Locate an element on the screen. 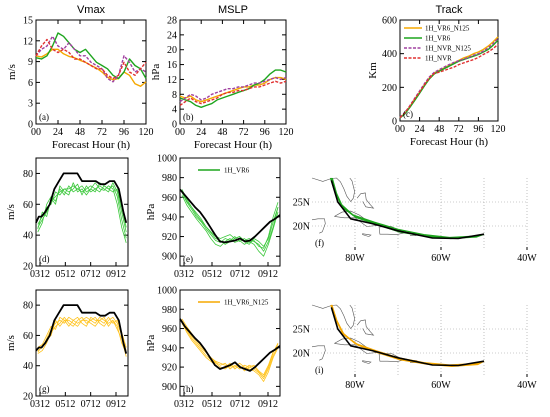 The height and width of the screenshot is (417, 550). b-series-hwrf_nvr_n125 is located at coordinates (233, 89).